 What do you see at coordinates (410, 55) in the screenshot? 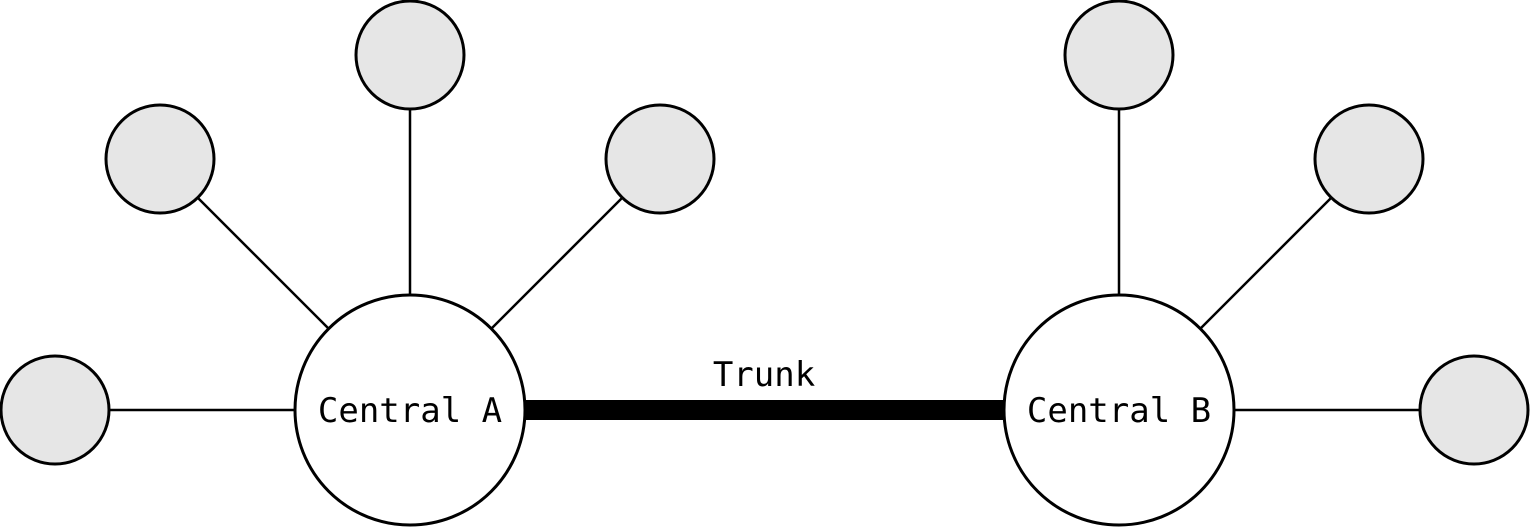
I see `leaf-node-a-top` at bounding box center [410, 55].